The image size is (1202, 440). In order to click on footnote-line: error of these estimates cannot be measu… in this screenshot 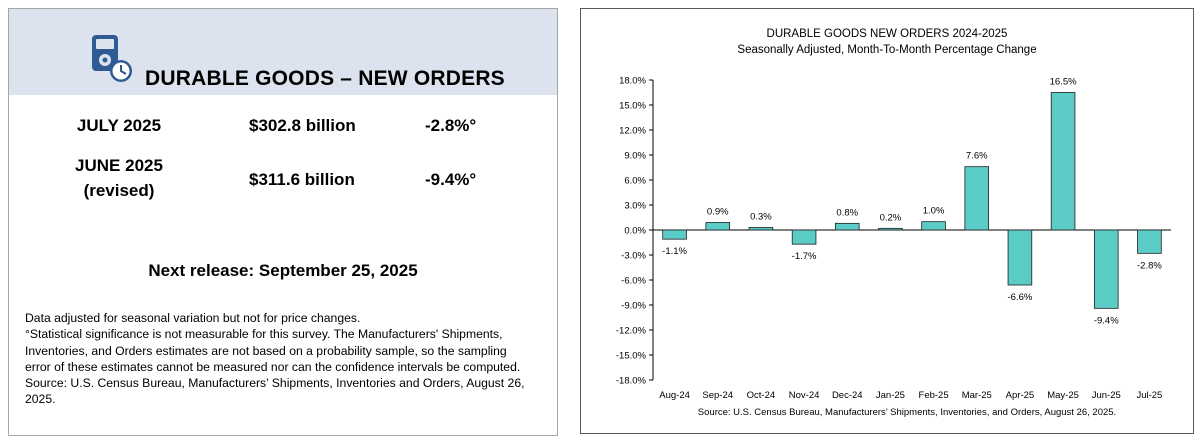, I will do `click(273, 366)`.